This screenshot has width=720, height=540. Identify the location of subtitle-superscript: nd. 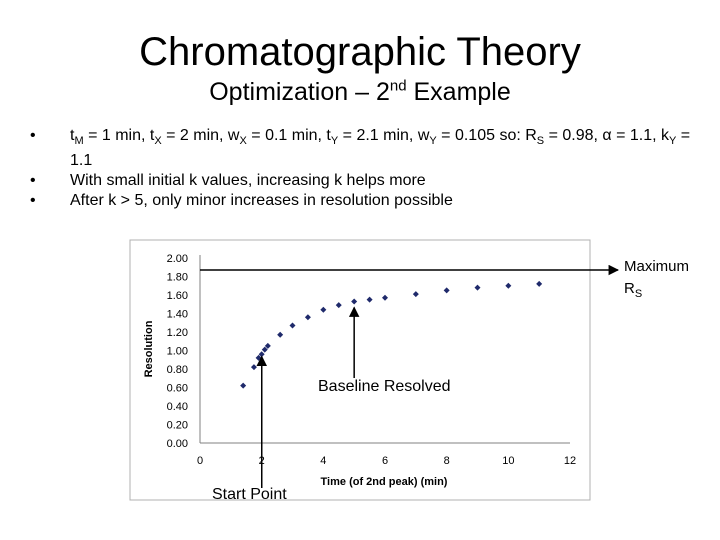
(398, 86).